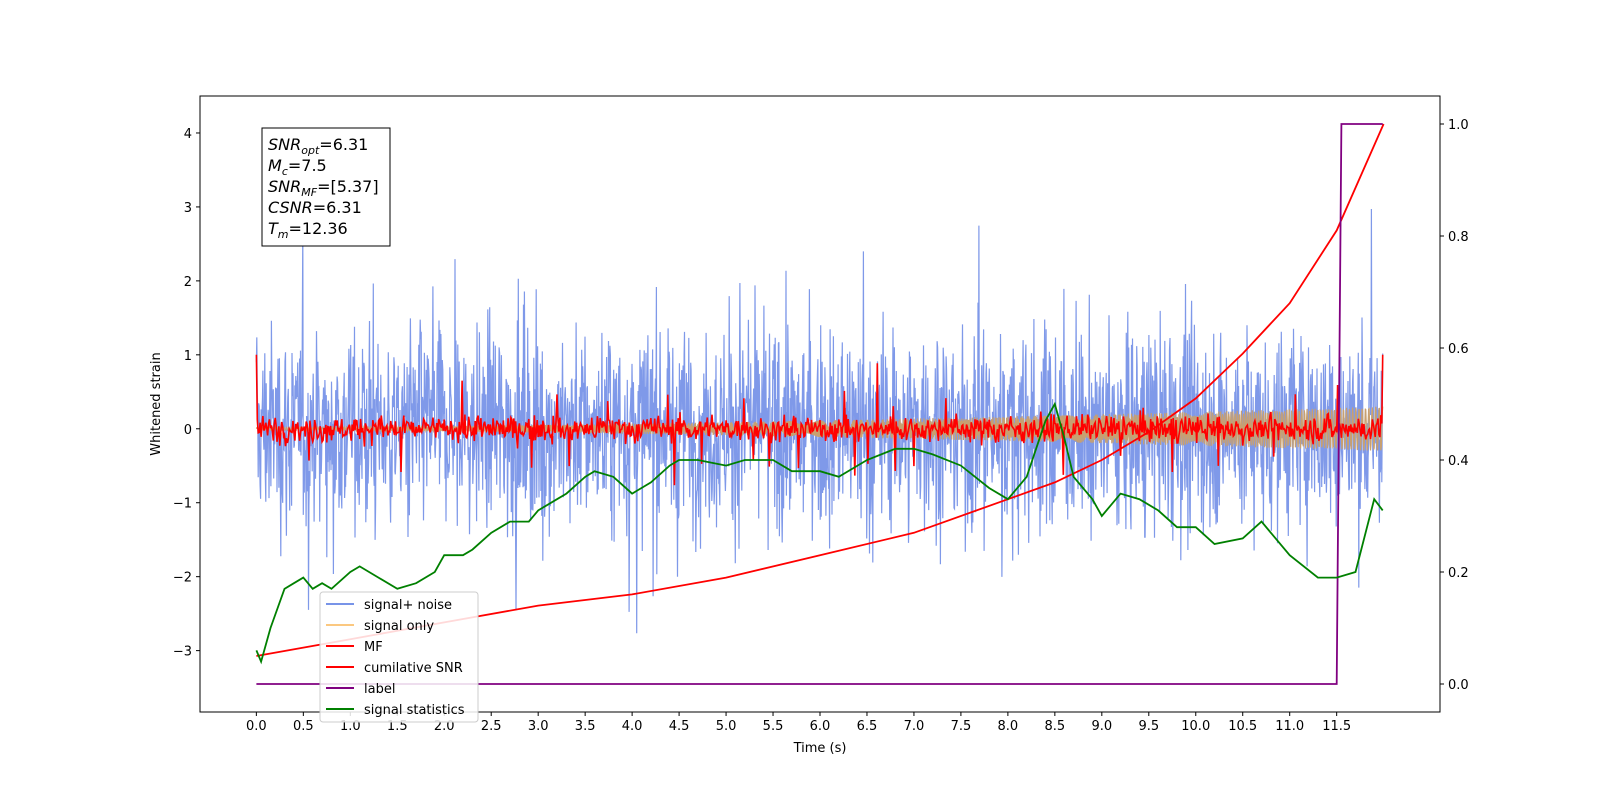 The height and width of the screenshot is (800, 1600). I want to click on x-tick-label: 8.0, so click(1008, 726).